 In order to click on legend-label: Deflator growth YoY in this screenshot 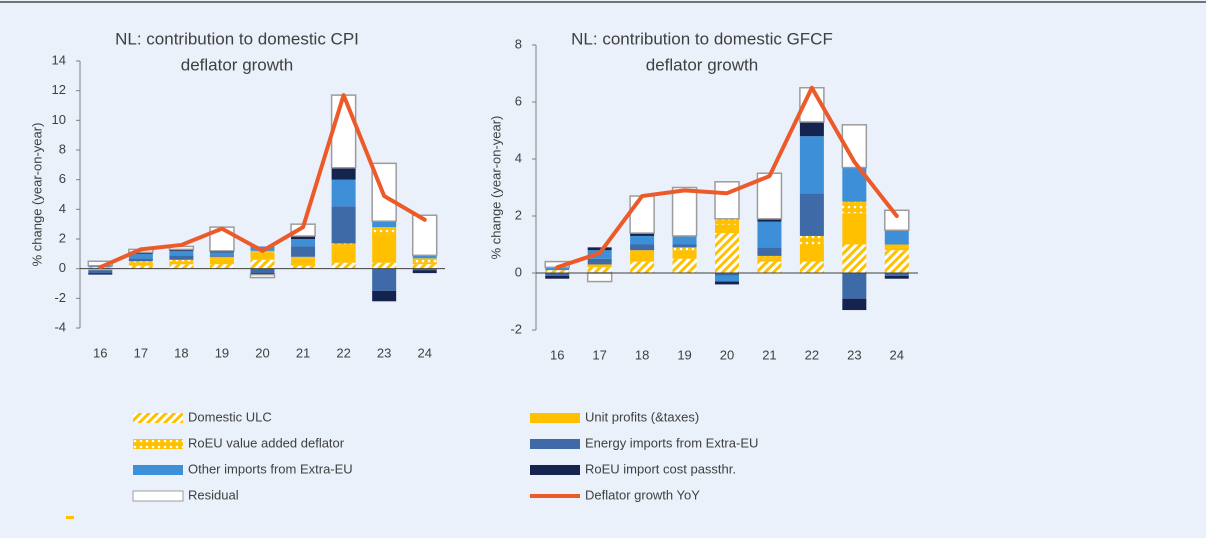, I will do `click(642, 494)`.